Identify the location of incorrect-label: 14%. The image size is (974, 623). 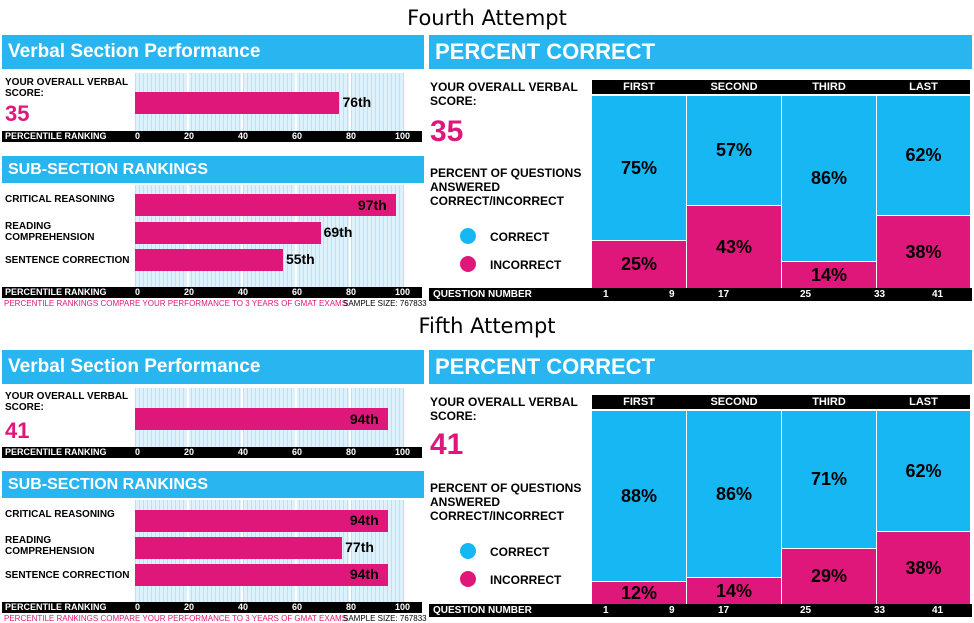
(734, 590).